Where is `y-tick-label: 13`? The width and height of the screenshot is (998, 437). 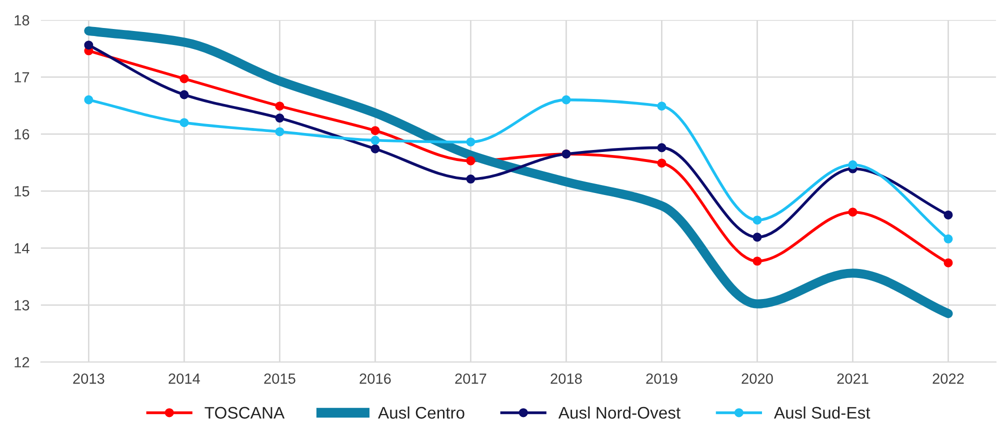 y-tick-label: 13 is located at coordinates (22, 305).